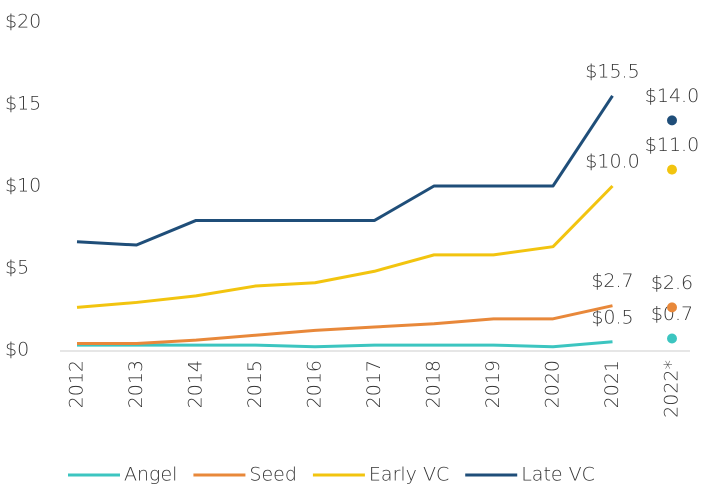  Describe the element at coordinates (612, 317) in the screenshot. I see `value-label: $0.5` at that location.